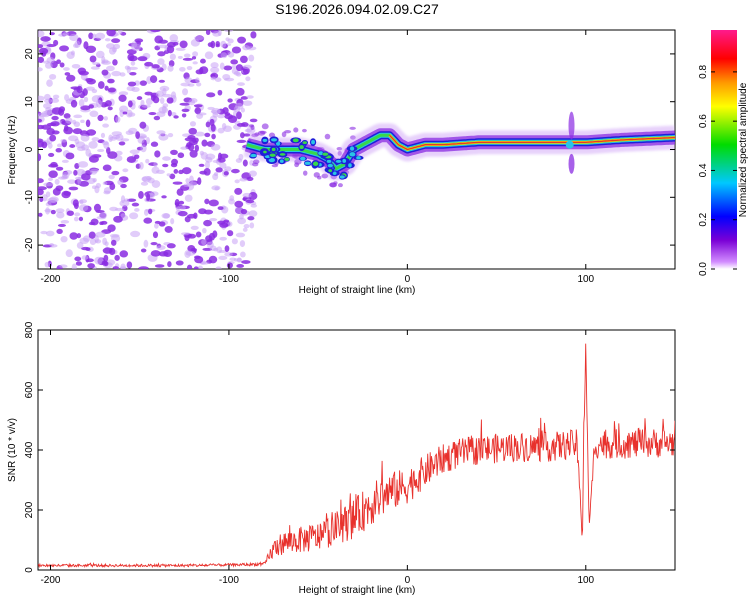 The height and width of the screenshot is (605, 750). I want to click on spectrogram-y-tick-label: 0, so click(29, 149).